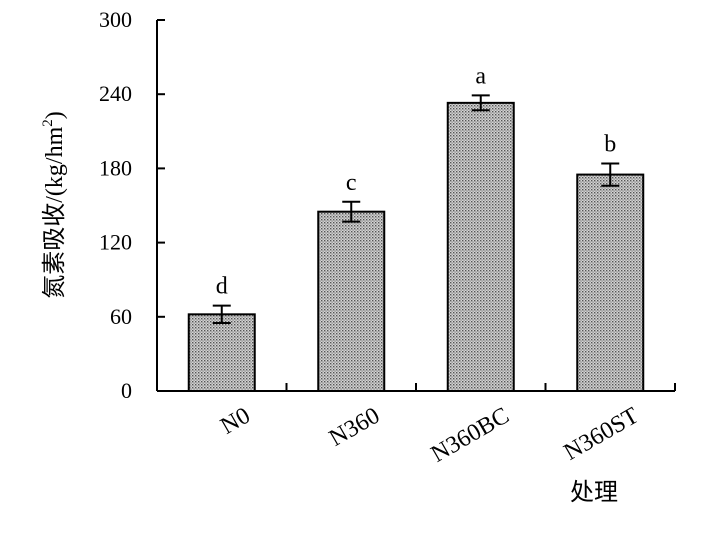 This screenshot has height=536, width=716. What do you see at coordinates (602, 434) in the screenshot?
I see `category-label: N360ST` at bounding box center [602, 434].